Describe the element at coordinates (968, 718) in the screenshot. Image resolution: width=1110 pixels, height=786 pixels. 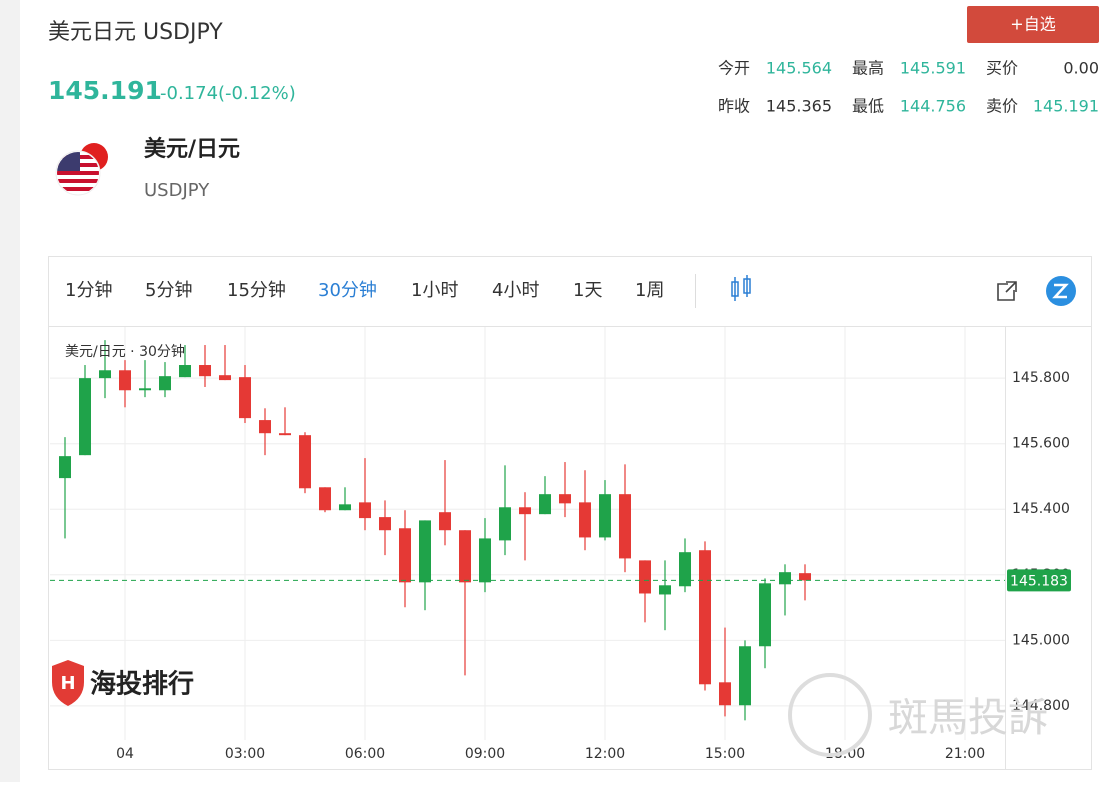
I see `watermark-right: 斑馬投訴` at that location.